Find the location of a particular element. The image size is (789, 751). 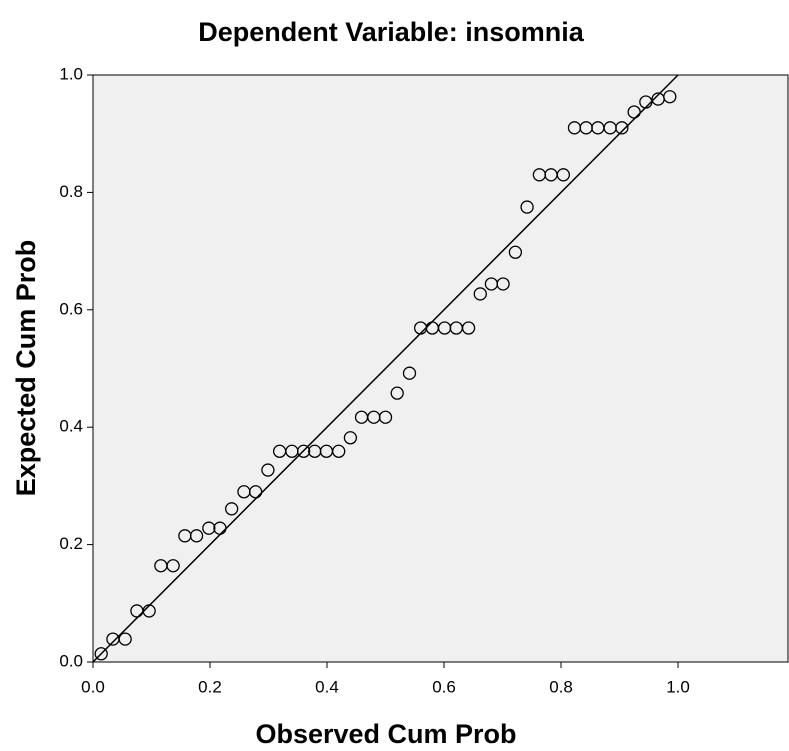

x-tick-label: 0.0 is located at coordinates (93, 686).